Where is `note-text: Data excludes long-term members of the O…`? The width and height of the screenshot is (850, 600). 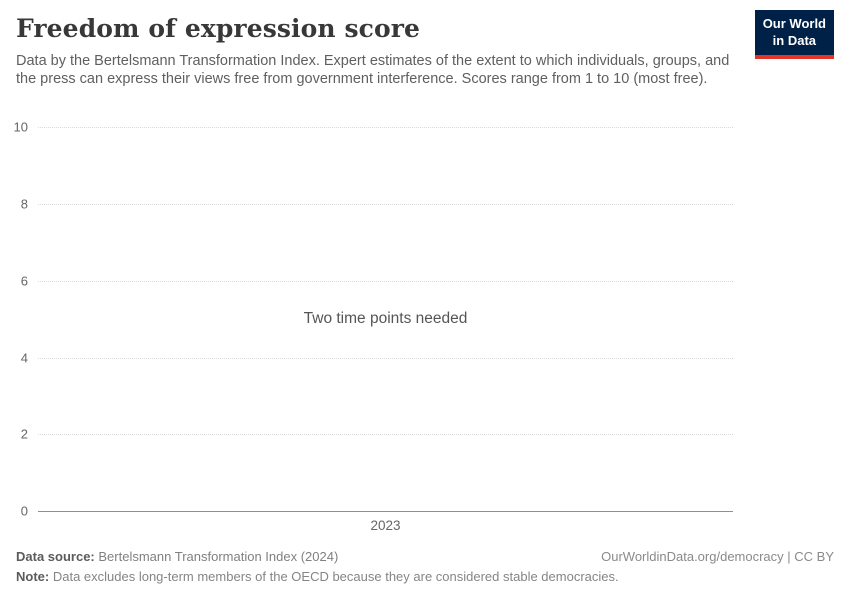
note-text: Data excludes long-term members of the O… is located at coordinates (335, 576).